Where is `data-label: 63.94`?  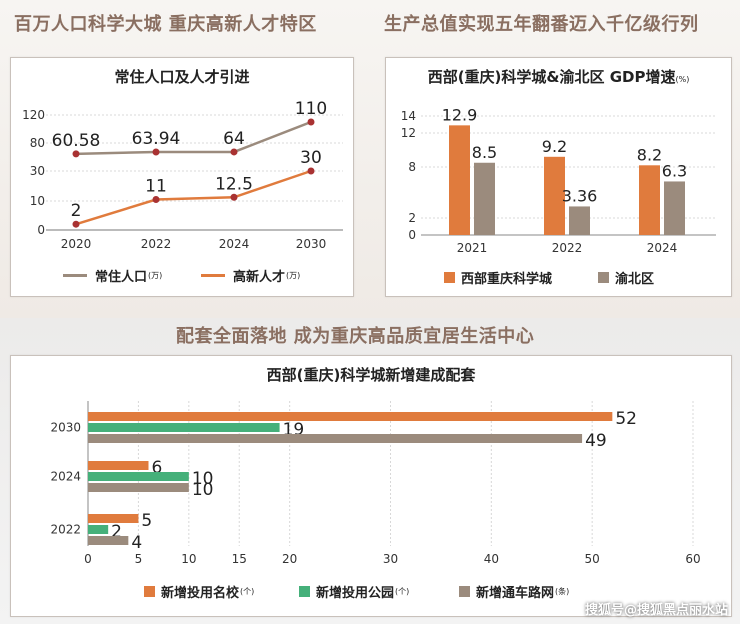 data-label: 63.94 is located at coordinates (156, 139).